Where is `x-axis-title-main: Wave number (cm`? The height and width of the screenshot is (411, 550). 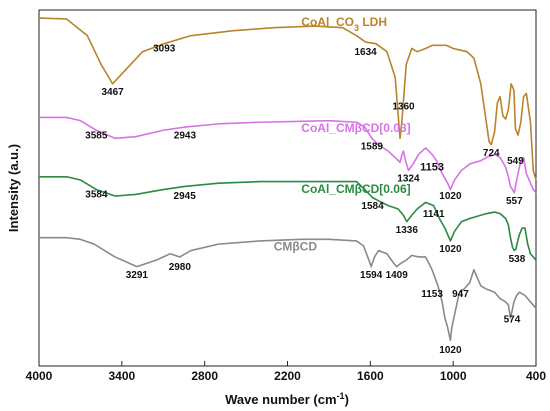
x-axis-title-main: Wave number (cm is located at coordinates (281, 399).